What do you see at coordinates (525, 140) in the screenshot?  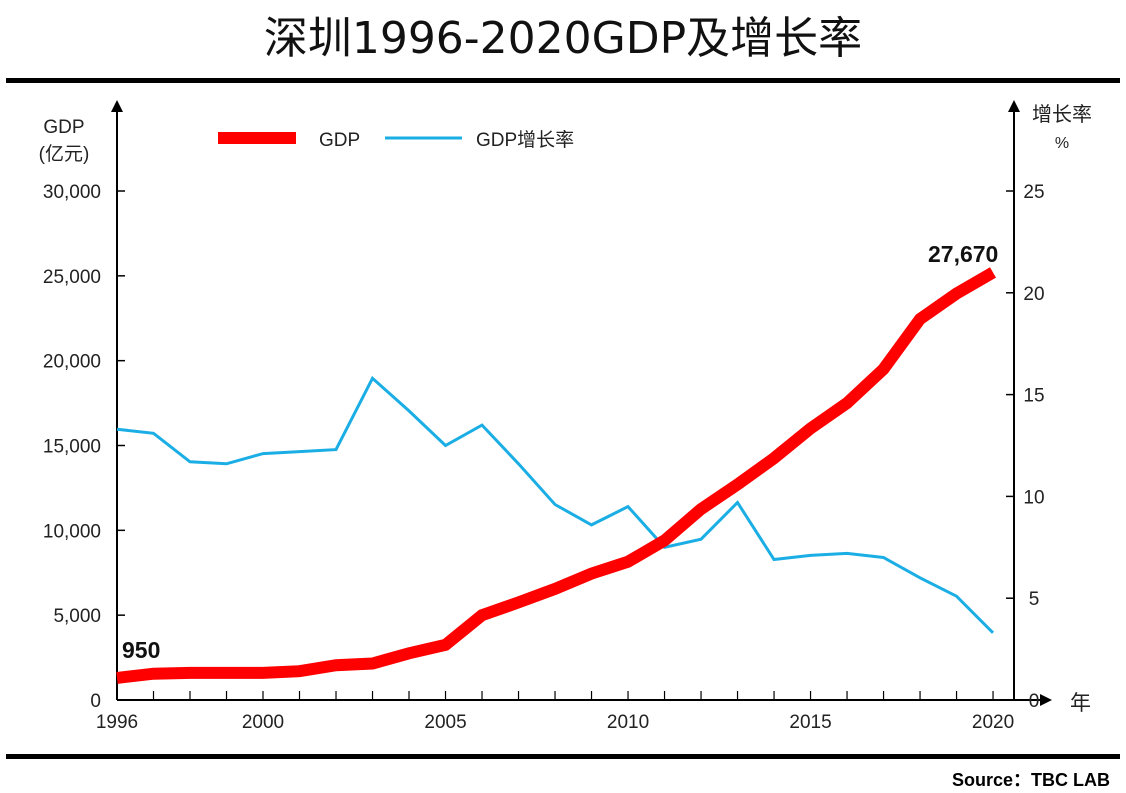 I see `legend-growth-label: GDP增长率` at bounding box center [525, 140].